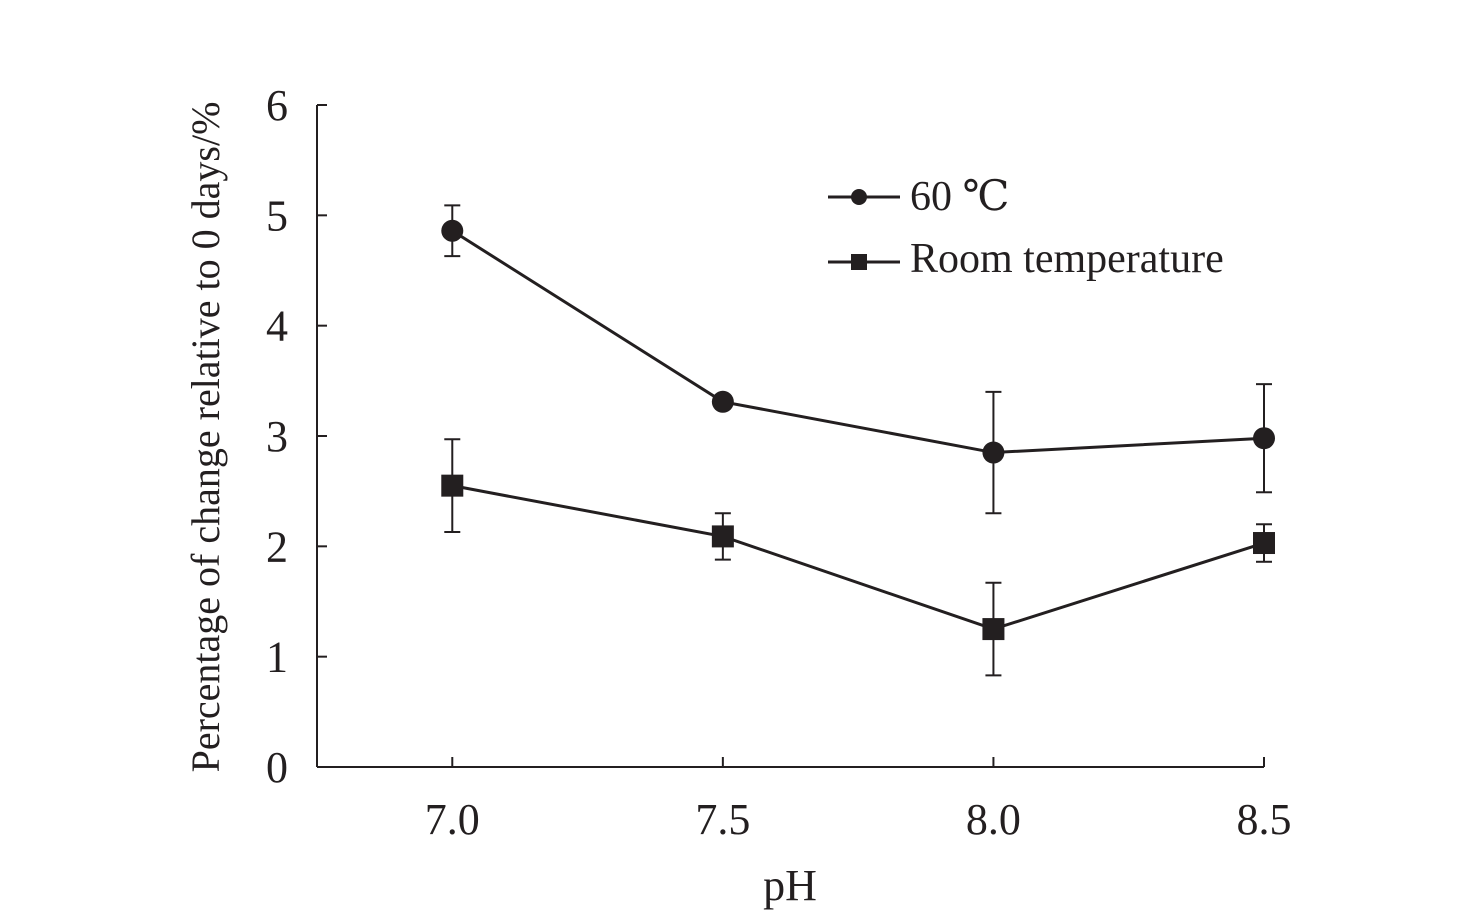 The image size is (1476, 919). I want to click on series-line-60c, so click(858, 342).